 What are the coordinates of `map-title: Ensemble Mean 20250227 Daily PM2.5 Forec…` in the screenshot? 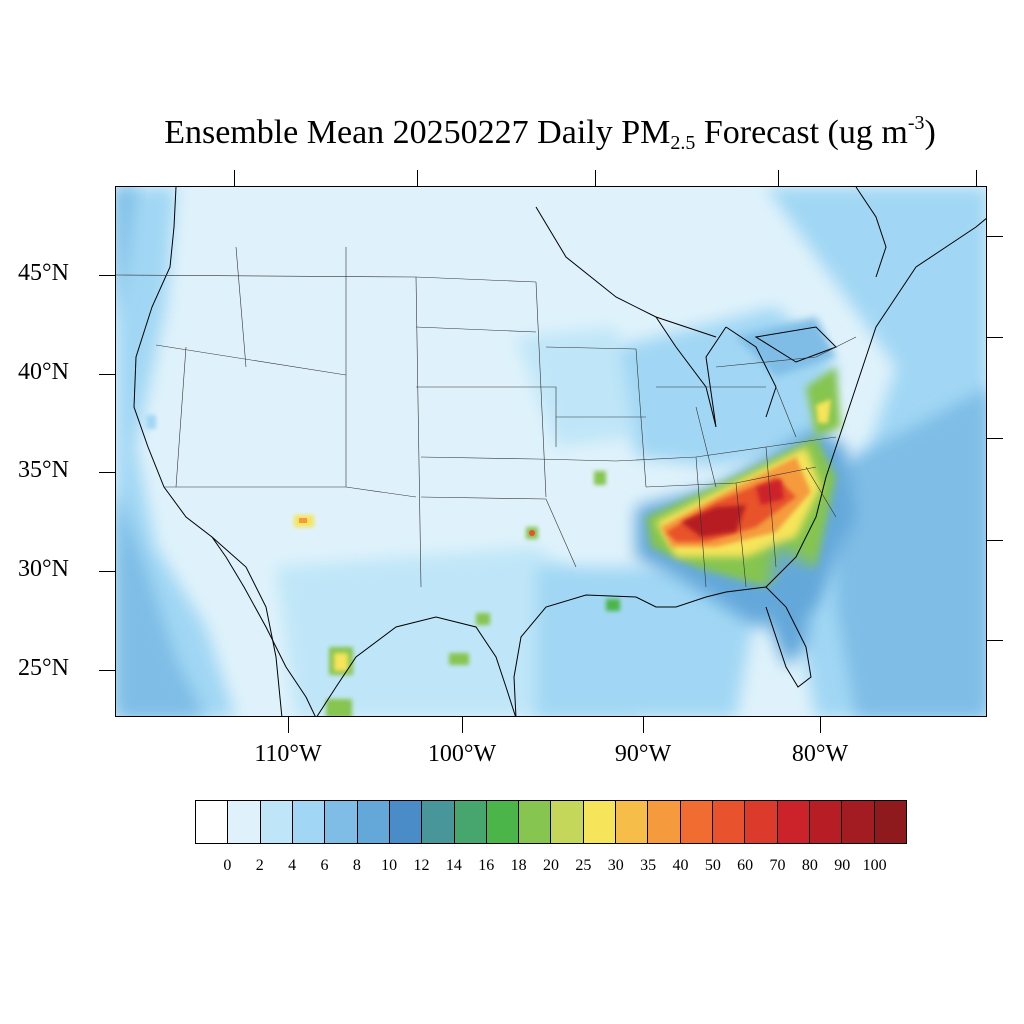 It's located at (512, 133).